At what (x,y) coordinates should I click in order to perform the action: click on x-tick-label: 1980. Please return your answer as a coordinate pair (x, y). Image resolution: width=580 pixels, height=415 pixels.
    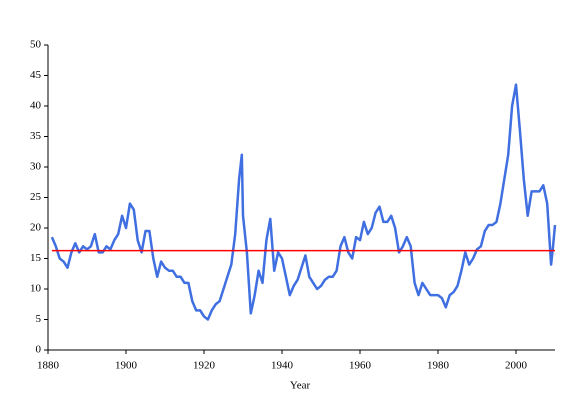
    Looking at the image, I should click on (438, 366).